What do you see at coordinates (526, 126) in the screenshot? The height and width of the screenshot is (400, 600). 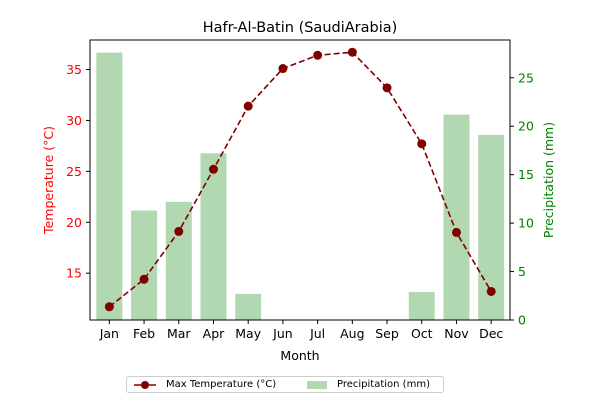 I see `right-tick-label-20: 20` at bounding box center [526, 126].